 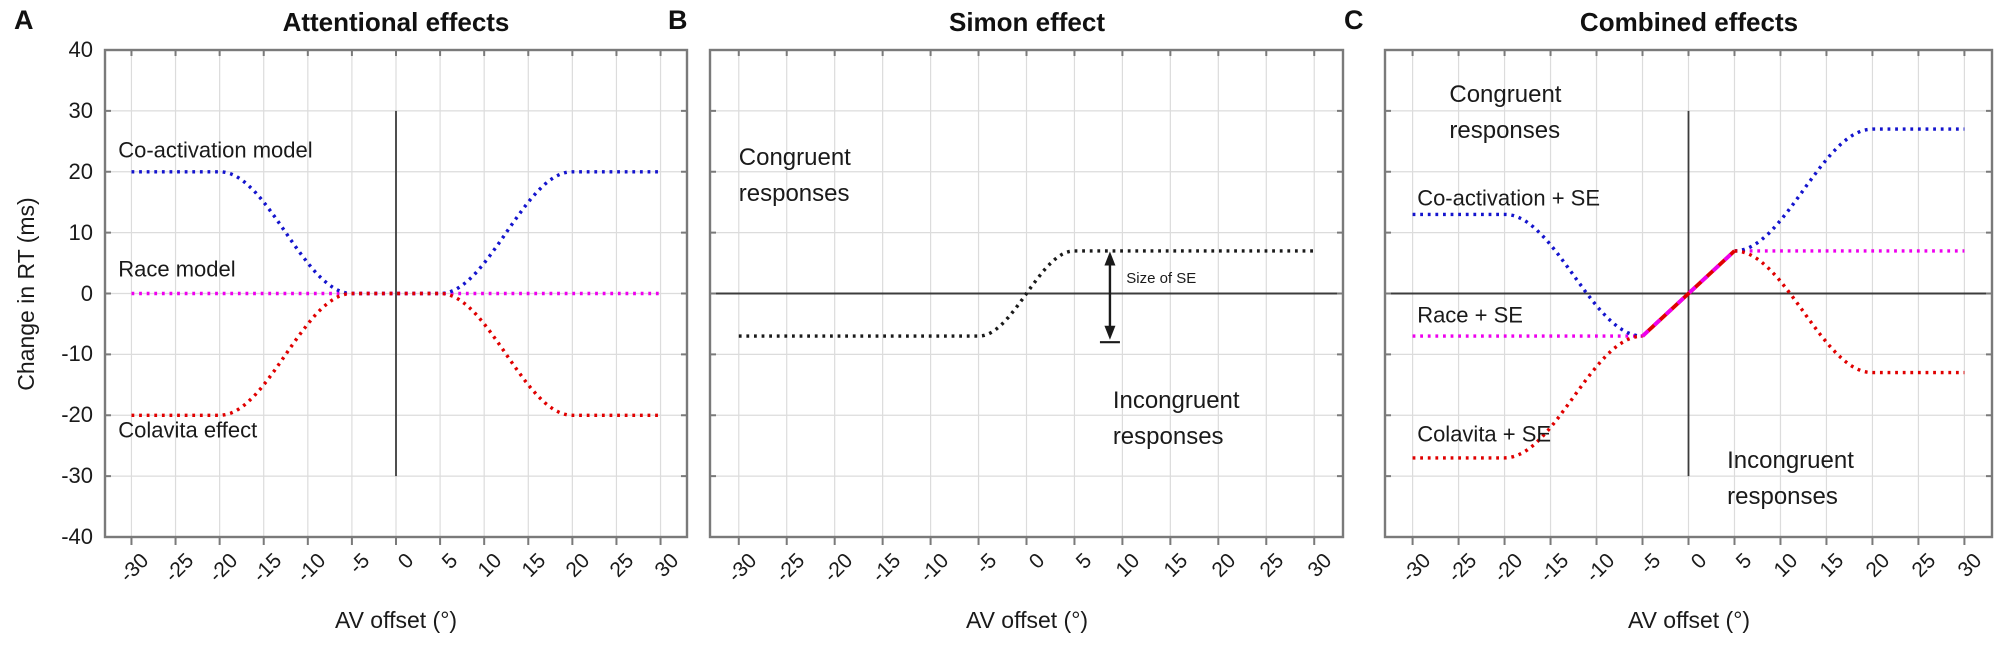 I want to click on panel-title-simon: Simon effect, so click(x=1027, y=22).